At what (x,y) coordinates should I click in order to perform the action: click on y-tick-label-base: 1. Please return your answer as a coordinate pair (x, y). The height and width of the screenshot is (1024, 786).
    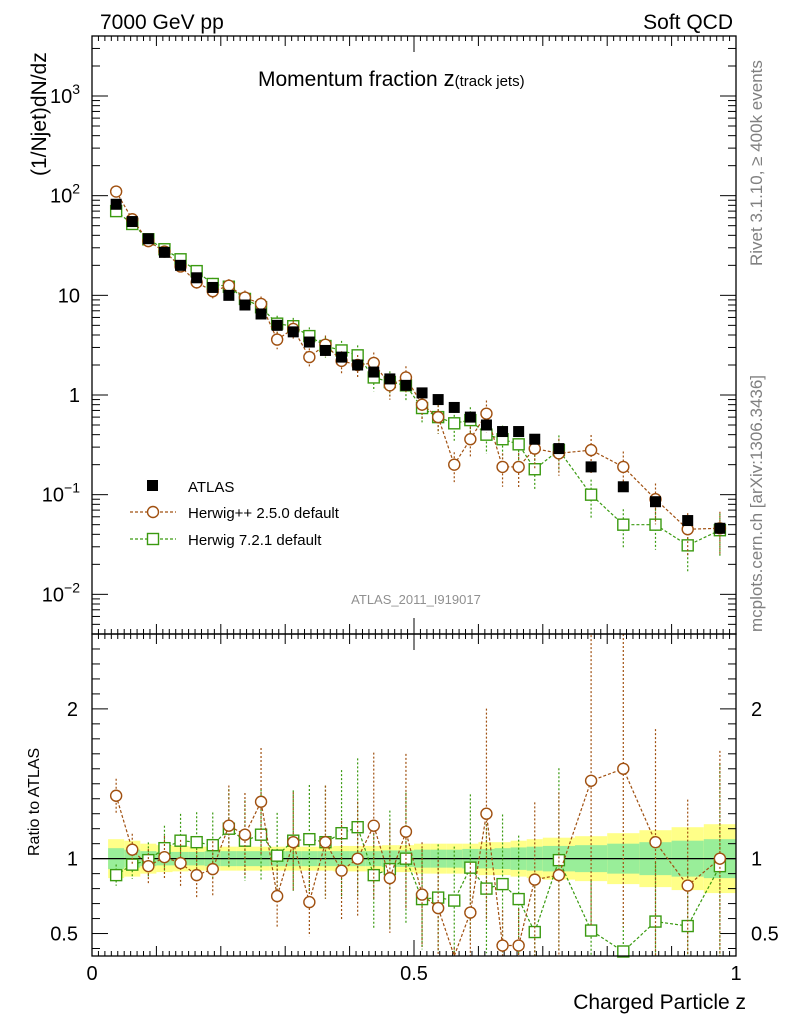
    Looking at the image, I should click on (74, 396).